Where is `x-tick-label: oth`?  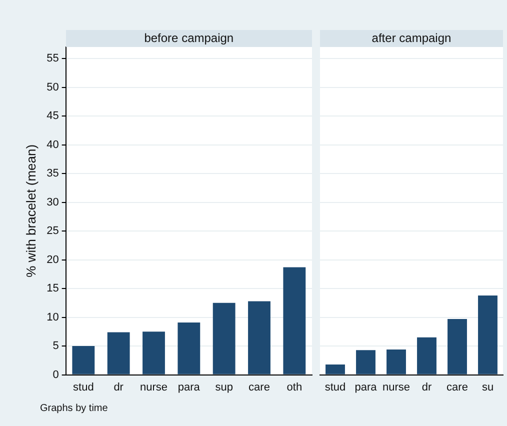 x-tick-label: oth is located at coordinates (294, 387).